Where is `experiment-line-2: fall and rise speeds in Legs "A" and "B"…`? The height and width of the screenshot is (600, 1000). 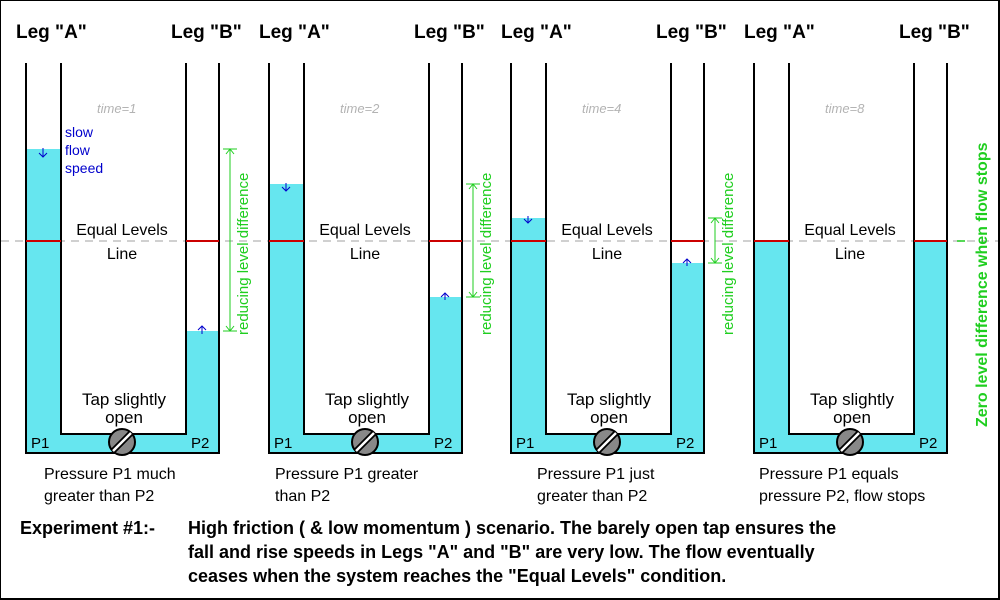
experiment-line-2: fall and rise speeds in Legs "A" and "B"… is located at coordinates (501, 552).